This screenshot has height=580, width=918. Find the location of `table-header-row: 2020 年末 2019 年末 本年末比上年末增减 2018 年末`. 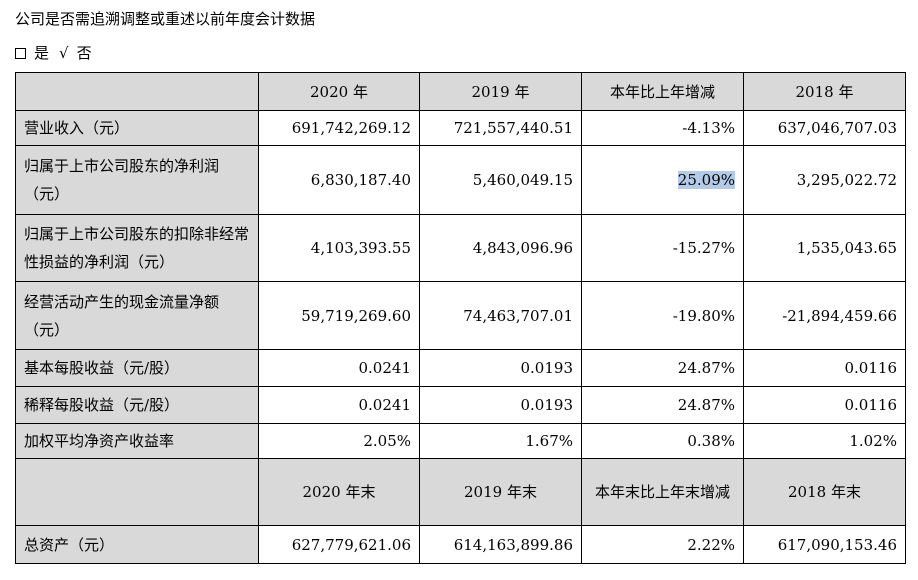

table-header-row: 2020 年末 2019 年末 本年末比上年末增减 2018 年末 is located at coordinates (460, 492).